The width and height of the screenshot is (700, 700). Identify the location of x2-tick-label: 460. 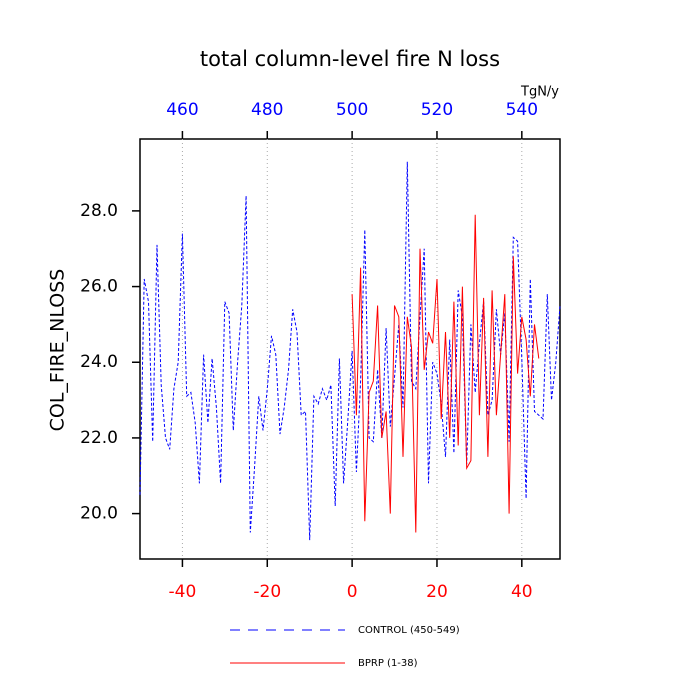
(182, 110).